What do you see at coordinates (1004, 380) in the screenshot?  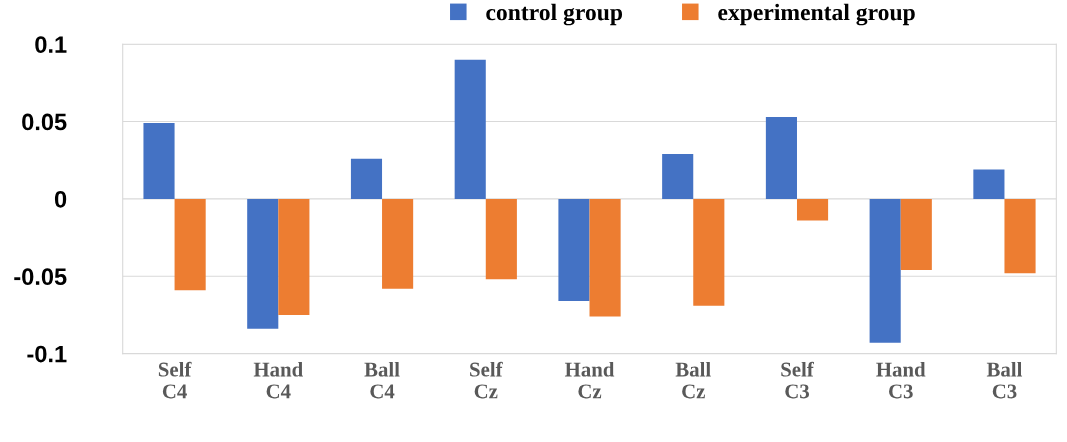 I see `x-tick-label: Ball C3` at bounding box center [1004, 380].